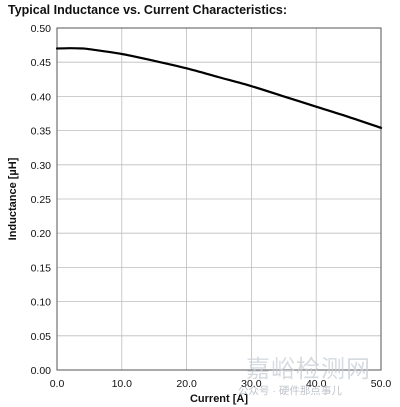 The width and height of the screenshot is (400, 407). I want to click on y-tick-label: 0.05, so click(41, 337).